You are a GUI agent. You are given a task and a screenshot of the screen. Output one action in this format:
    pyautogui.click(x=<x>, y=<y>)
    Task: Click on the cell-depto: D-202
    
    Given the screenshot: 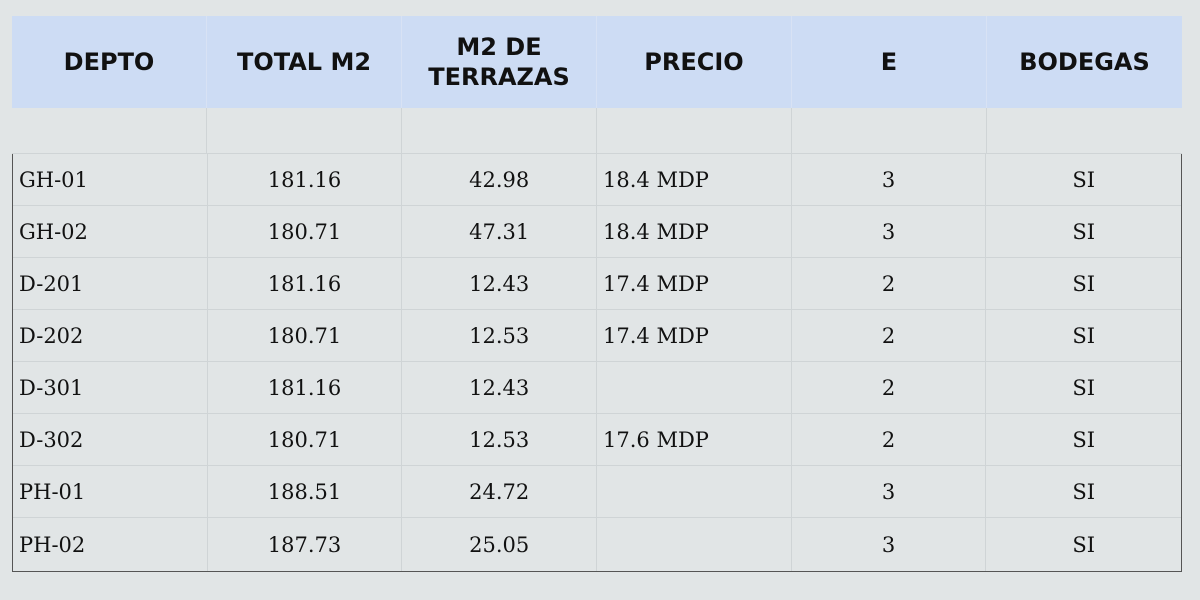 What is the action you would take?
    pyautogui.click(x=110, y=335)
    